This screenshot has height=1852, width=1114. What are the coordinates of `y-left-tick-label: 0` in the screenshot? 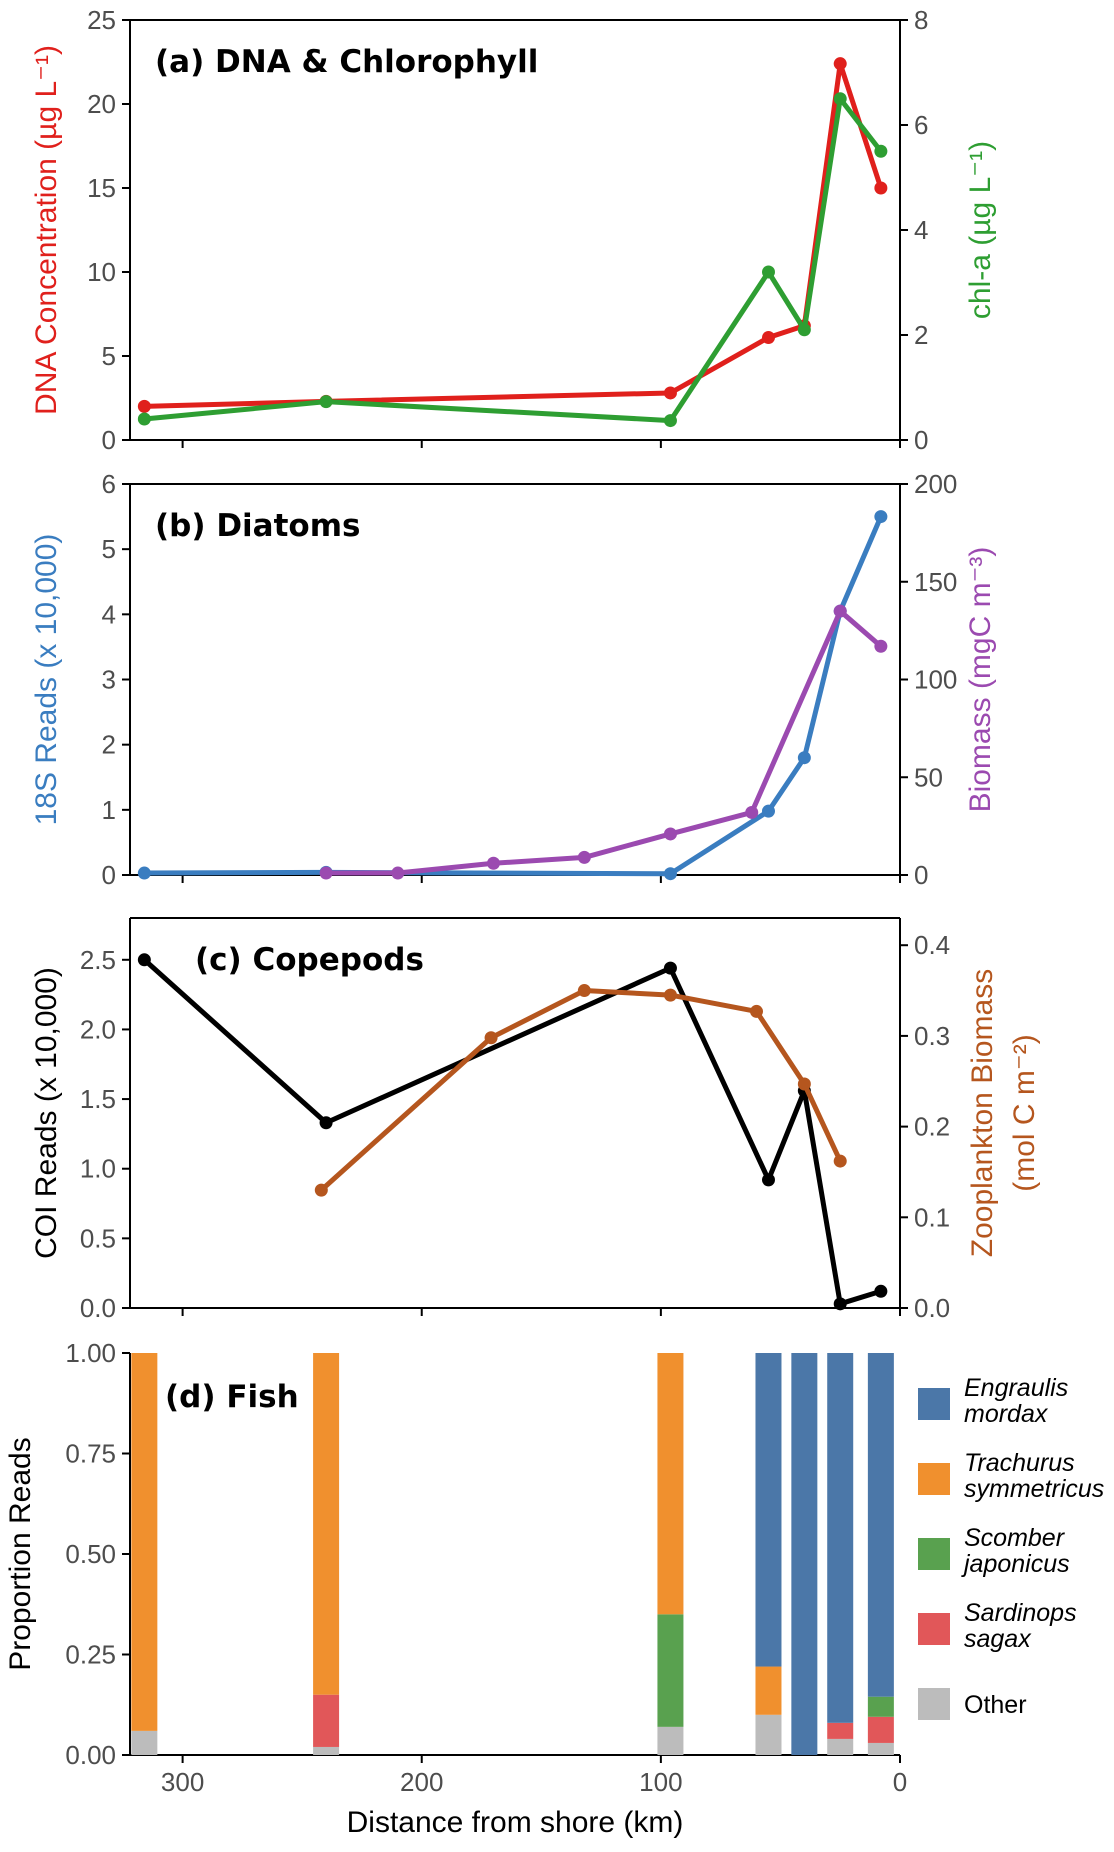 It's located at (109, 875).